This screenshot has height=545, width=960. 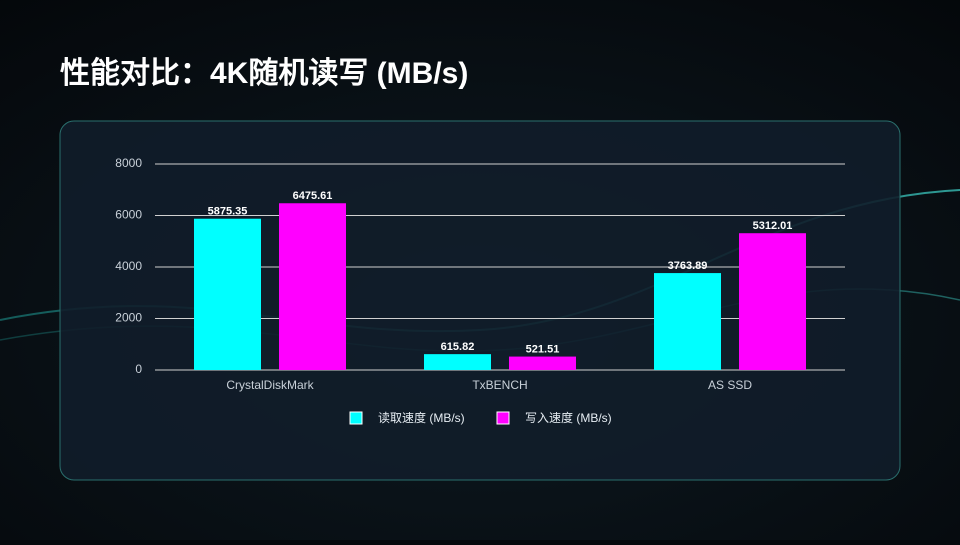 What do you see at coordinates (688, 266) in the screenshot?
I see `value-label: 3763.89` at bounding box center [688, 266].